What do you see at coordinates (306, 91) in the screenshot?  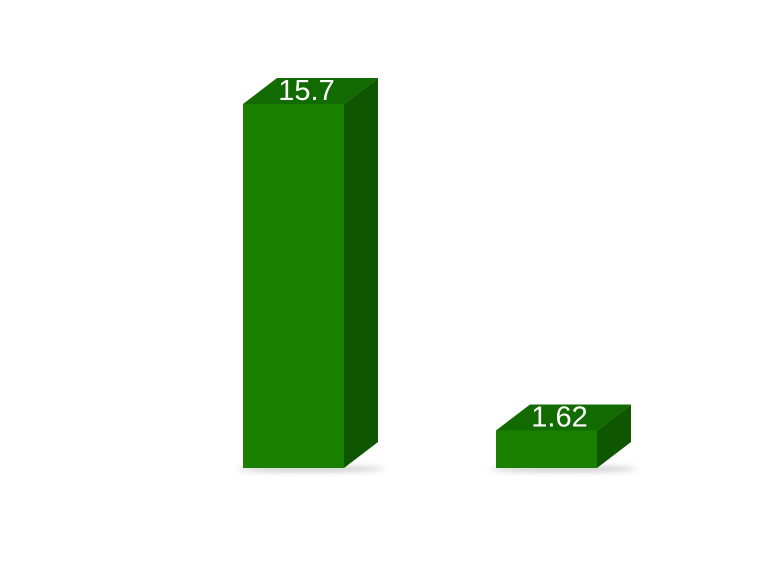 I see `data-label: 15.7` at bounding box center [306, 91].